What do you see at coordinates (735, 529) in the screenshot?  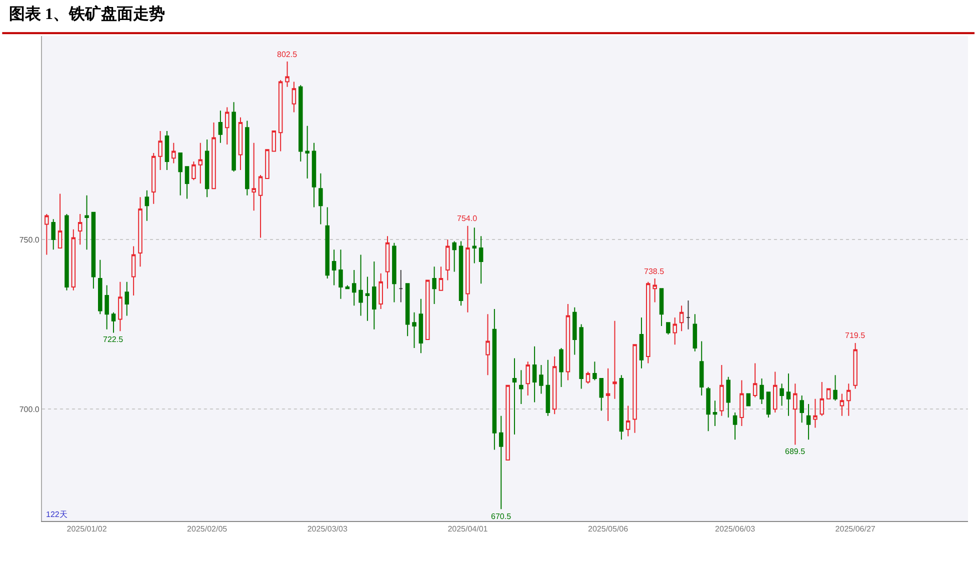 I see `x-tick-label: 2025/06/03` at bounding box center [735, 529].